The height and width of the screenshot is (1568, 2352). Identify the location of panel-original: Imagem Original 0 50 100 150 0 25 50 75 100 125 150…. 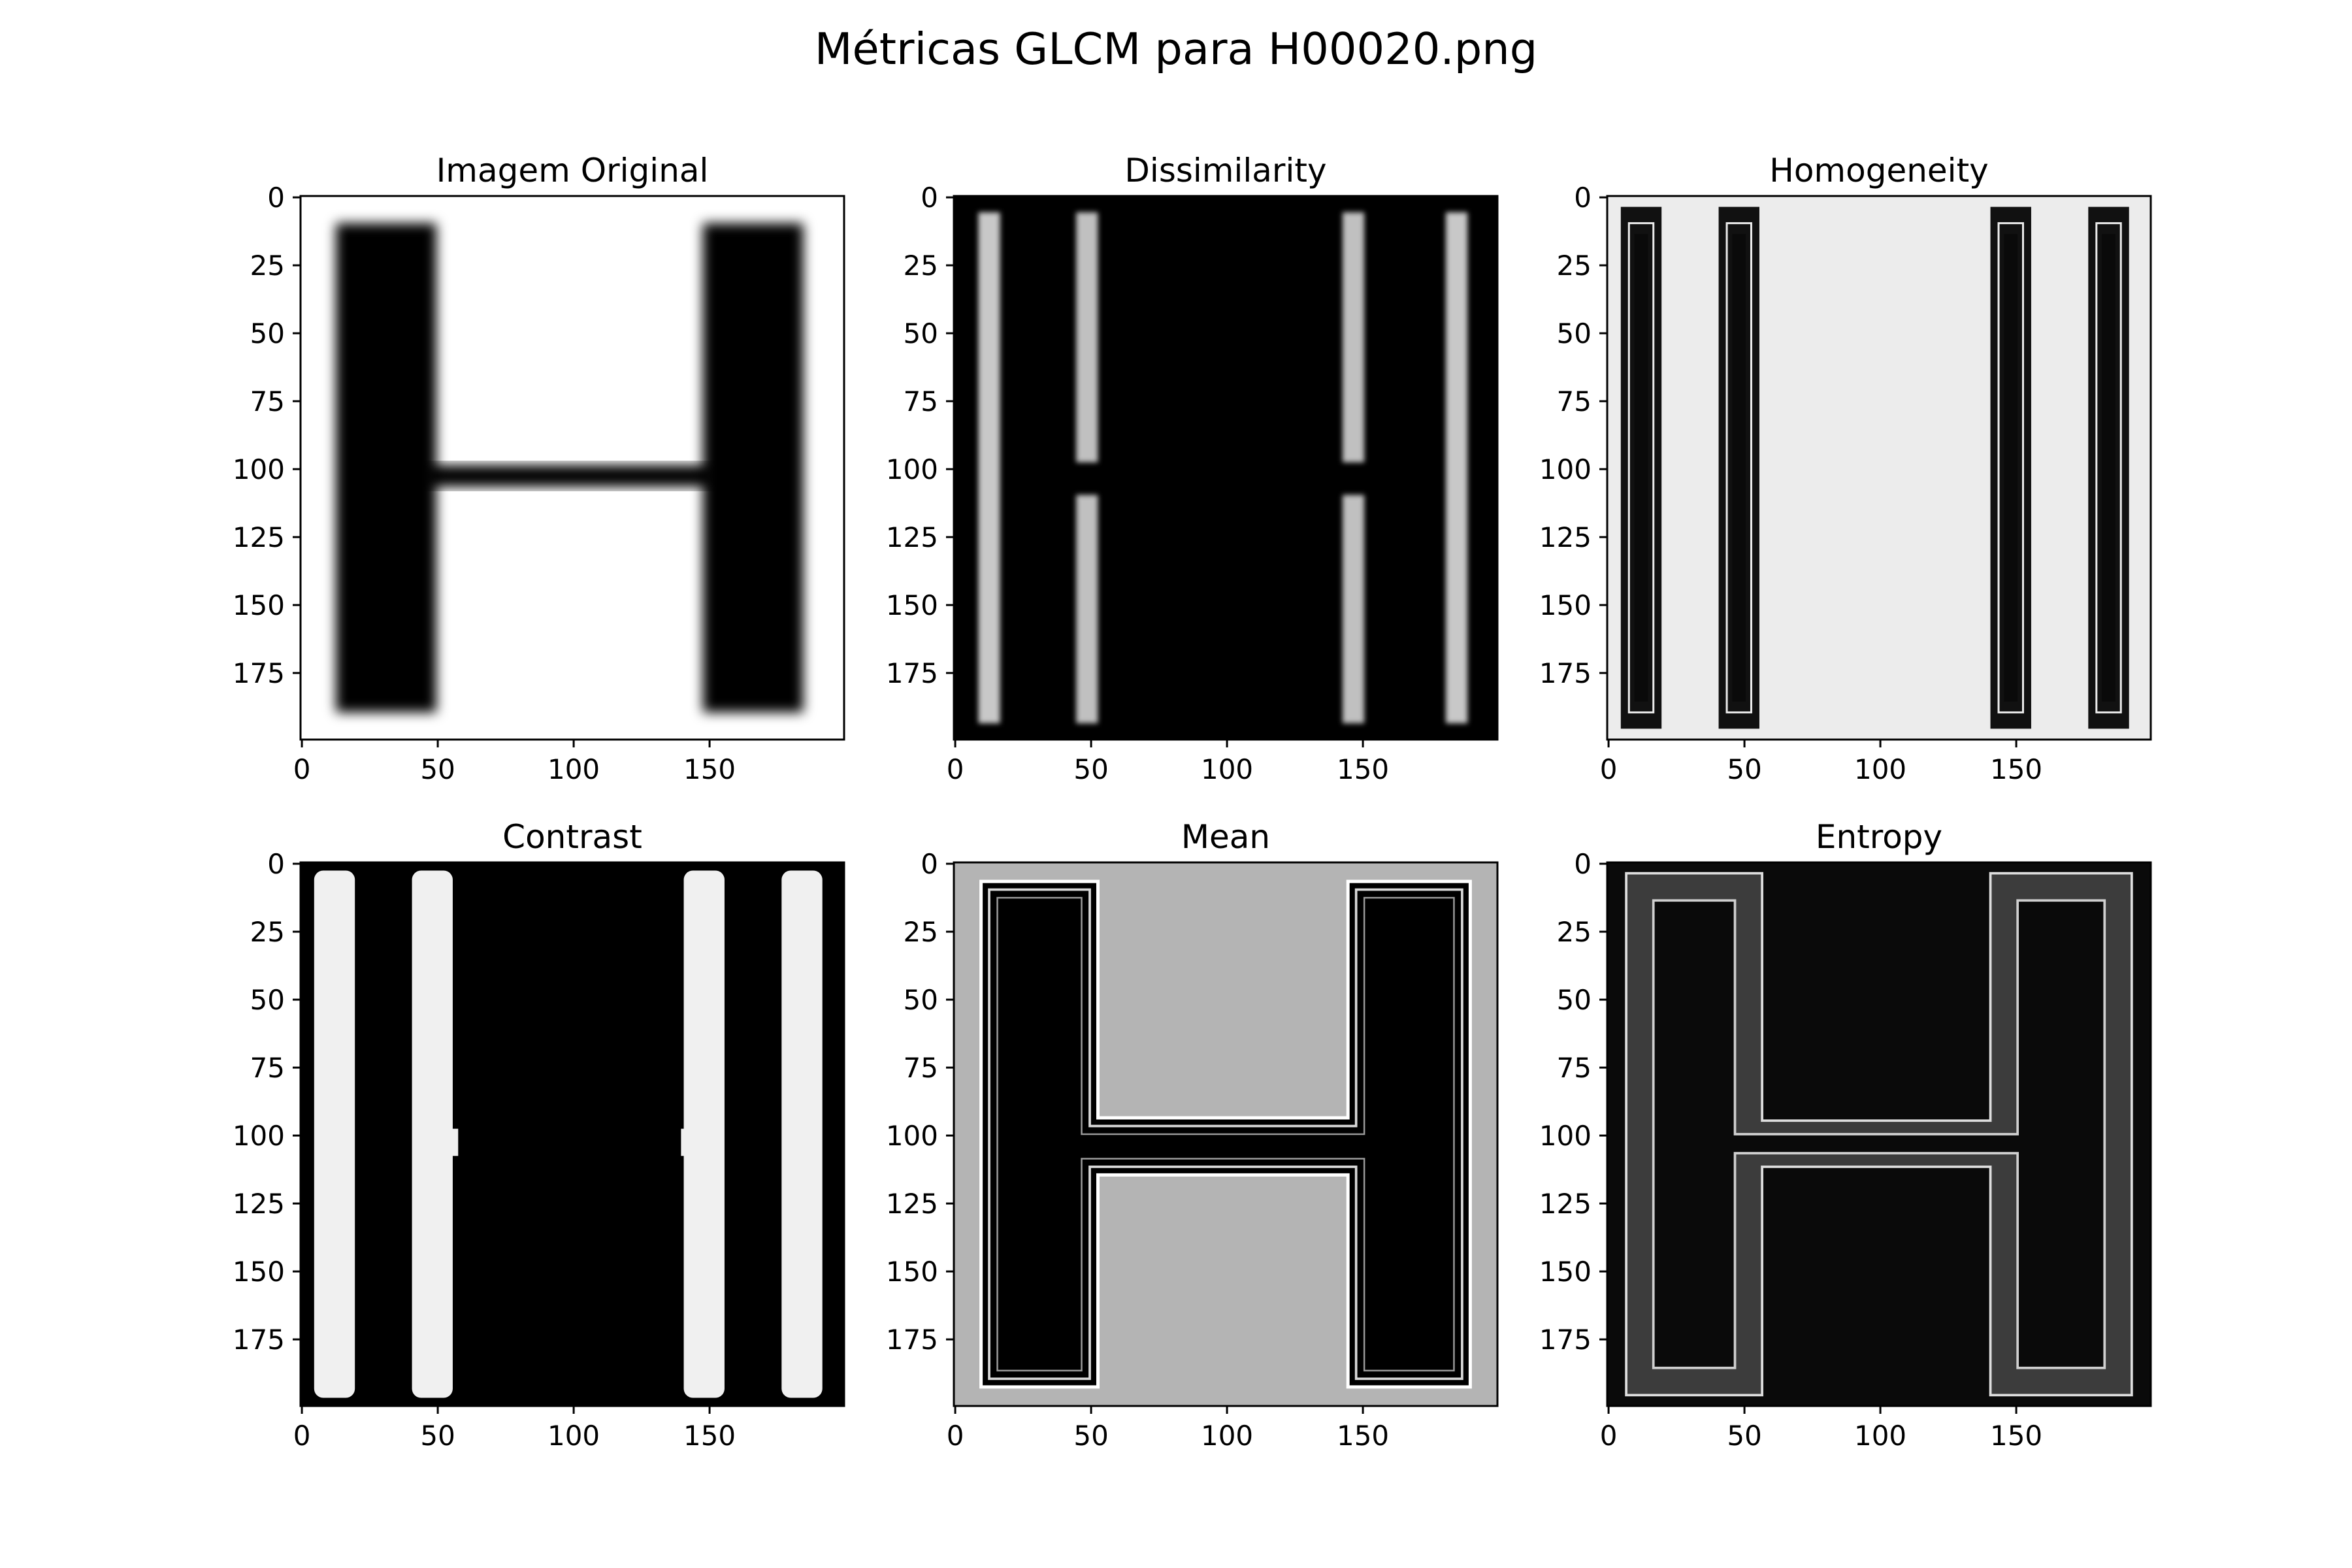
(522, 470).